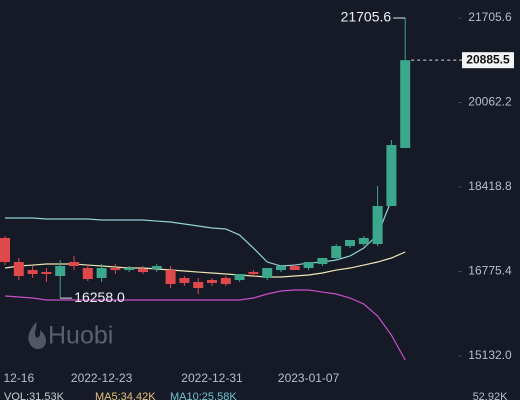 This screenshot has height=400, width=520. What do you see at coordinates (80, 336) in the screenshot?
I see `watermark: Huobi` at bounding box center [80, 336].